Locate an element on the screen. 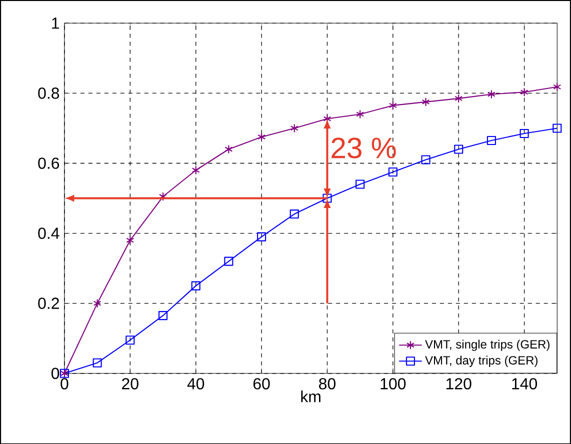  x-tick-label: 0 is located at coordinates (64, 384).